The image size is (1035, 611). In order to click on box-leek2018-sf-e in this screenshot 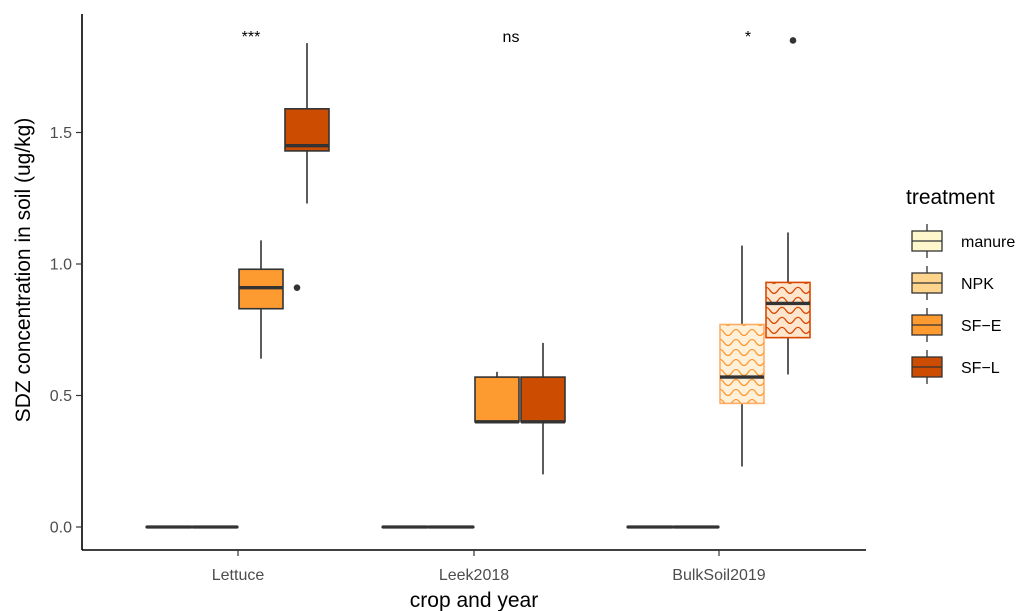, I will do `click(497, 397)`.